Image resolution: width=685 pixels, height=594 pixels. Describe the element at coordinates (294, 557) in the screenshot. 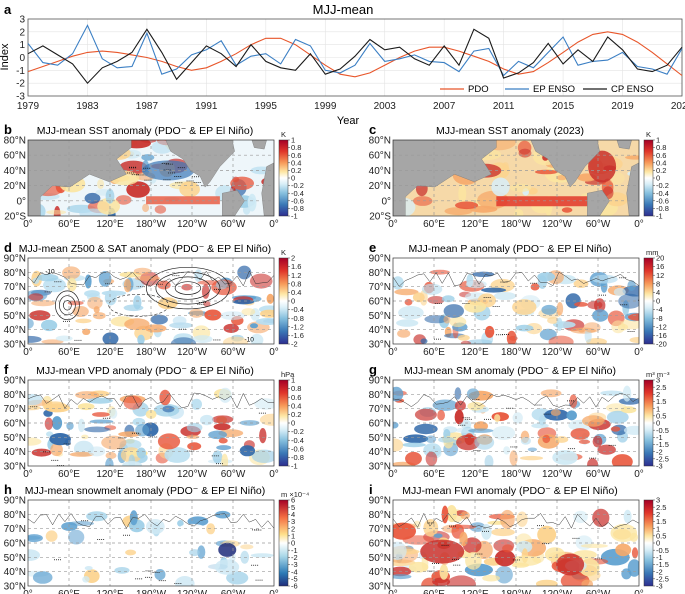

I see `colorbar-tick-label: -2` at that location.